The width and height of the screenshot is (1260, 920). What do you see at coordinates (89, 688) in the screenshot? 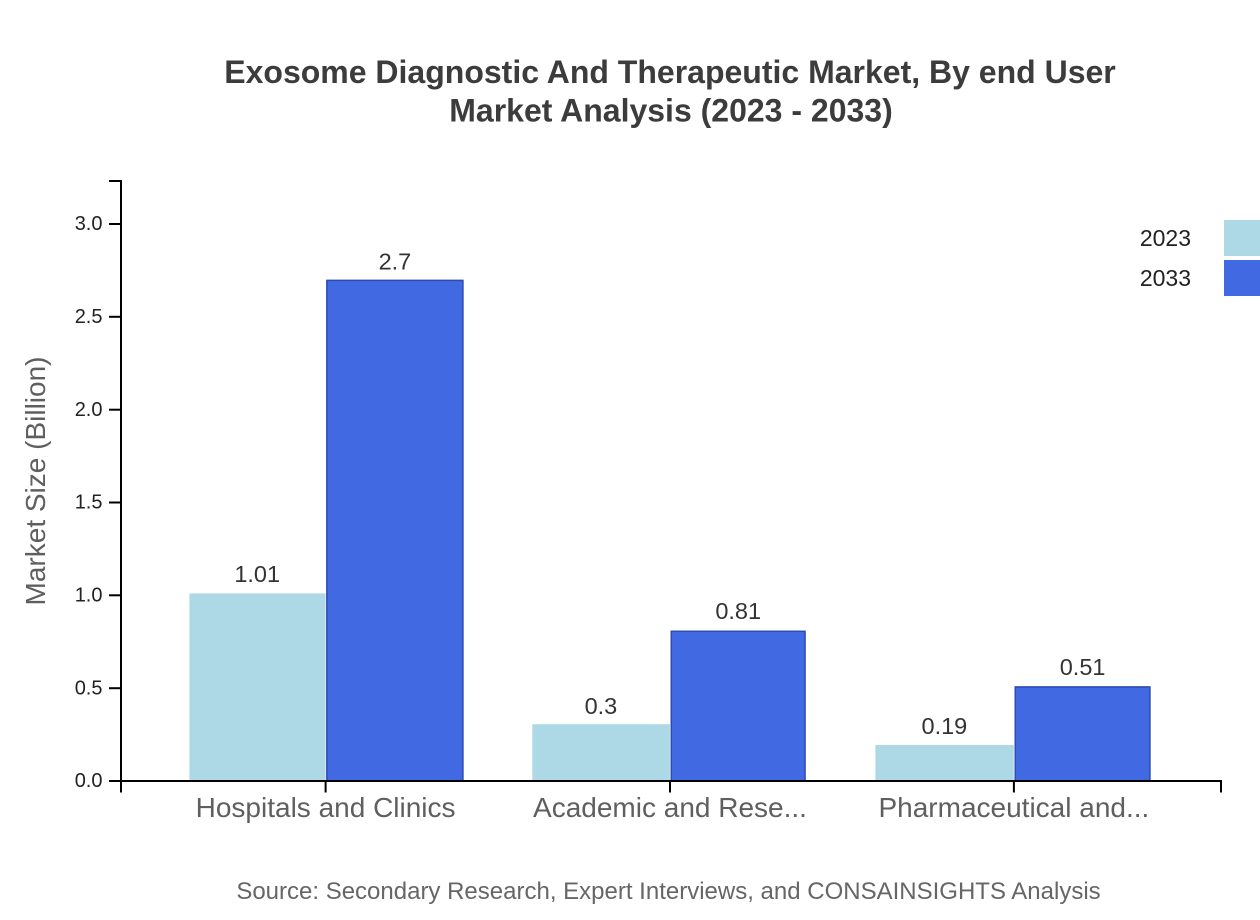
I see `svg-text: 0.5` at bounding box center [89, 688].